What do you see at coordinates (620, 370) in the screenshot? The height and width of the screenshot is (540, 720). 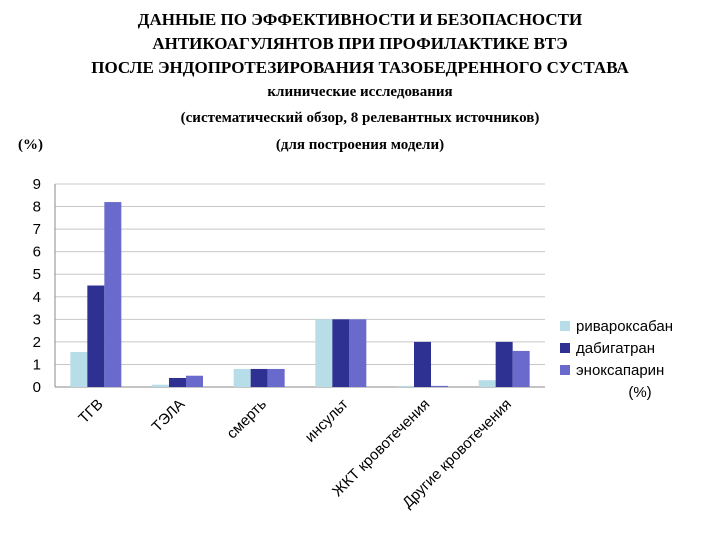 I see `legend-label: эноксапарин` at bounding box center [620, 370].